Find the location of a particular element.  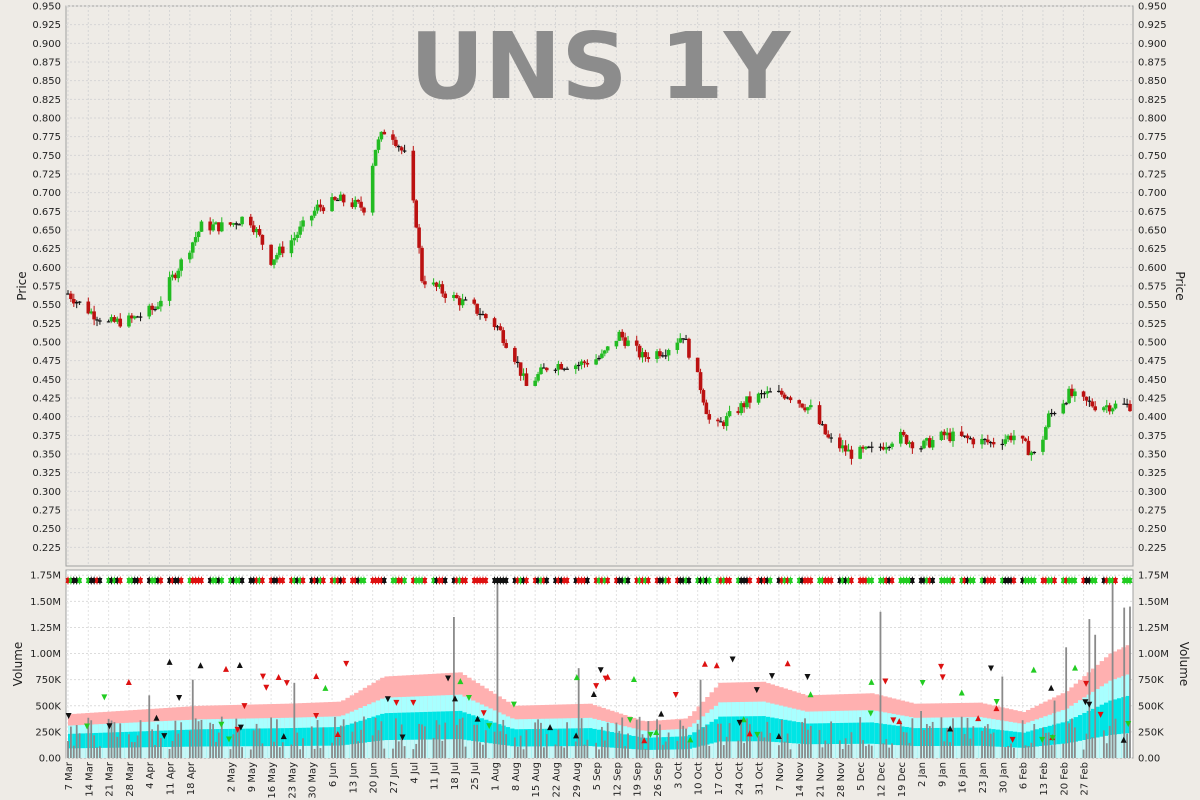

price-tick-label: 0.300 is located at coordinates (1152, 492).